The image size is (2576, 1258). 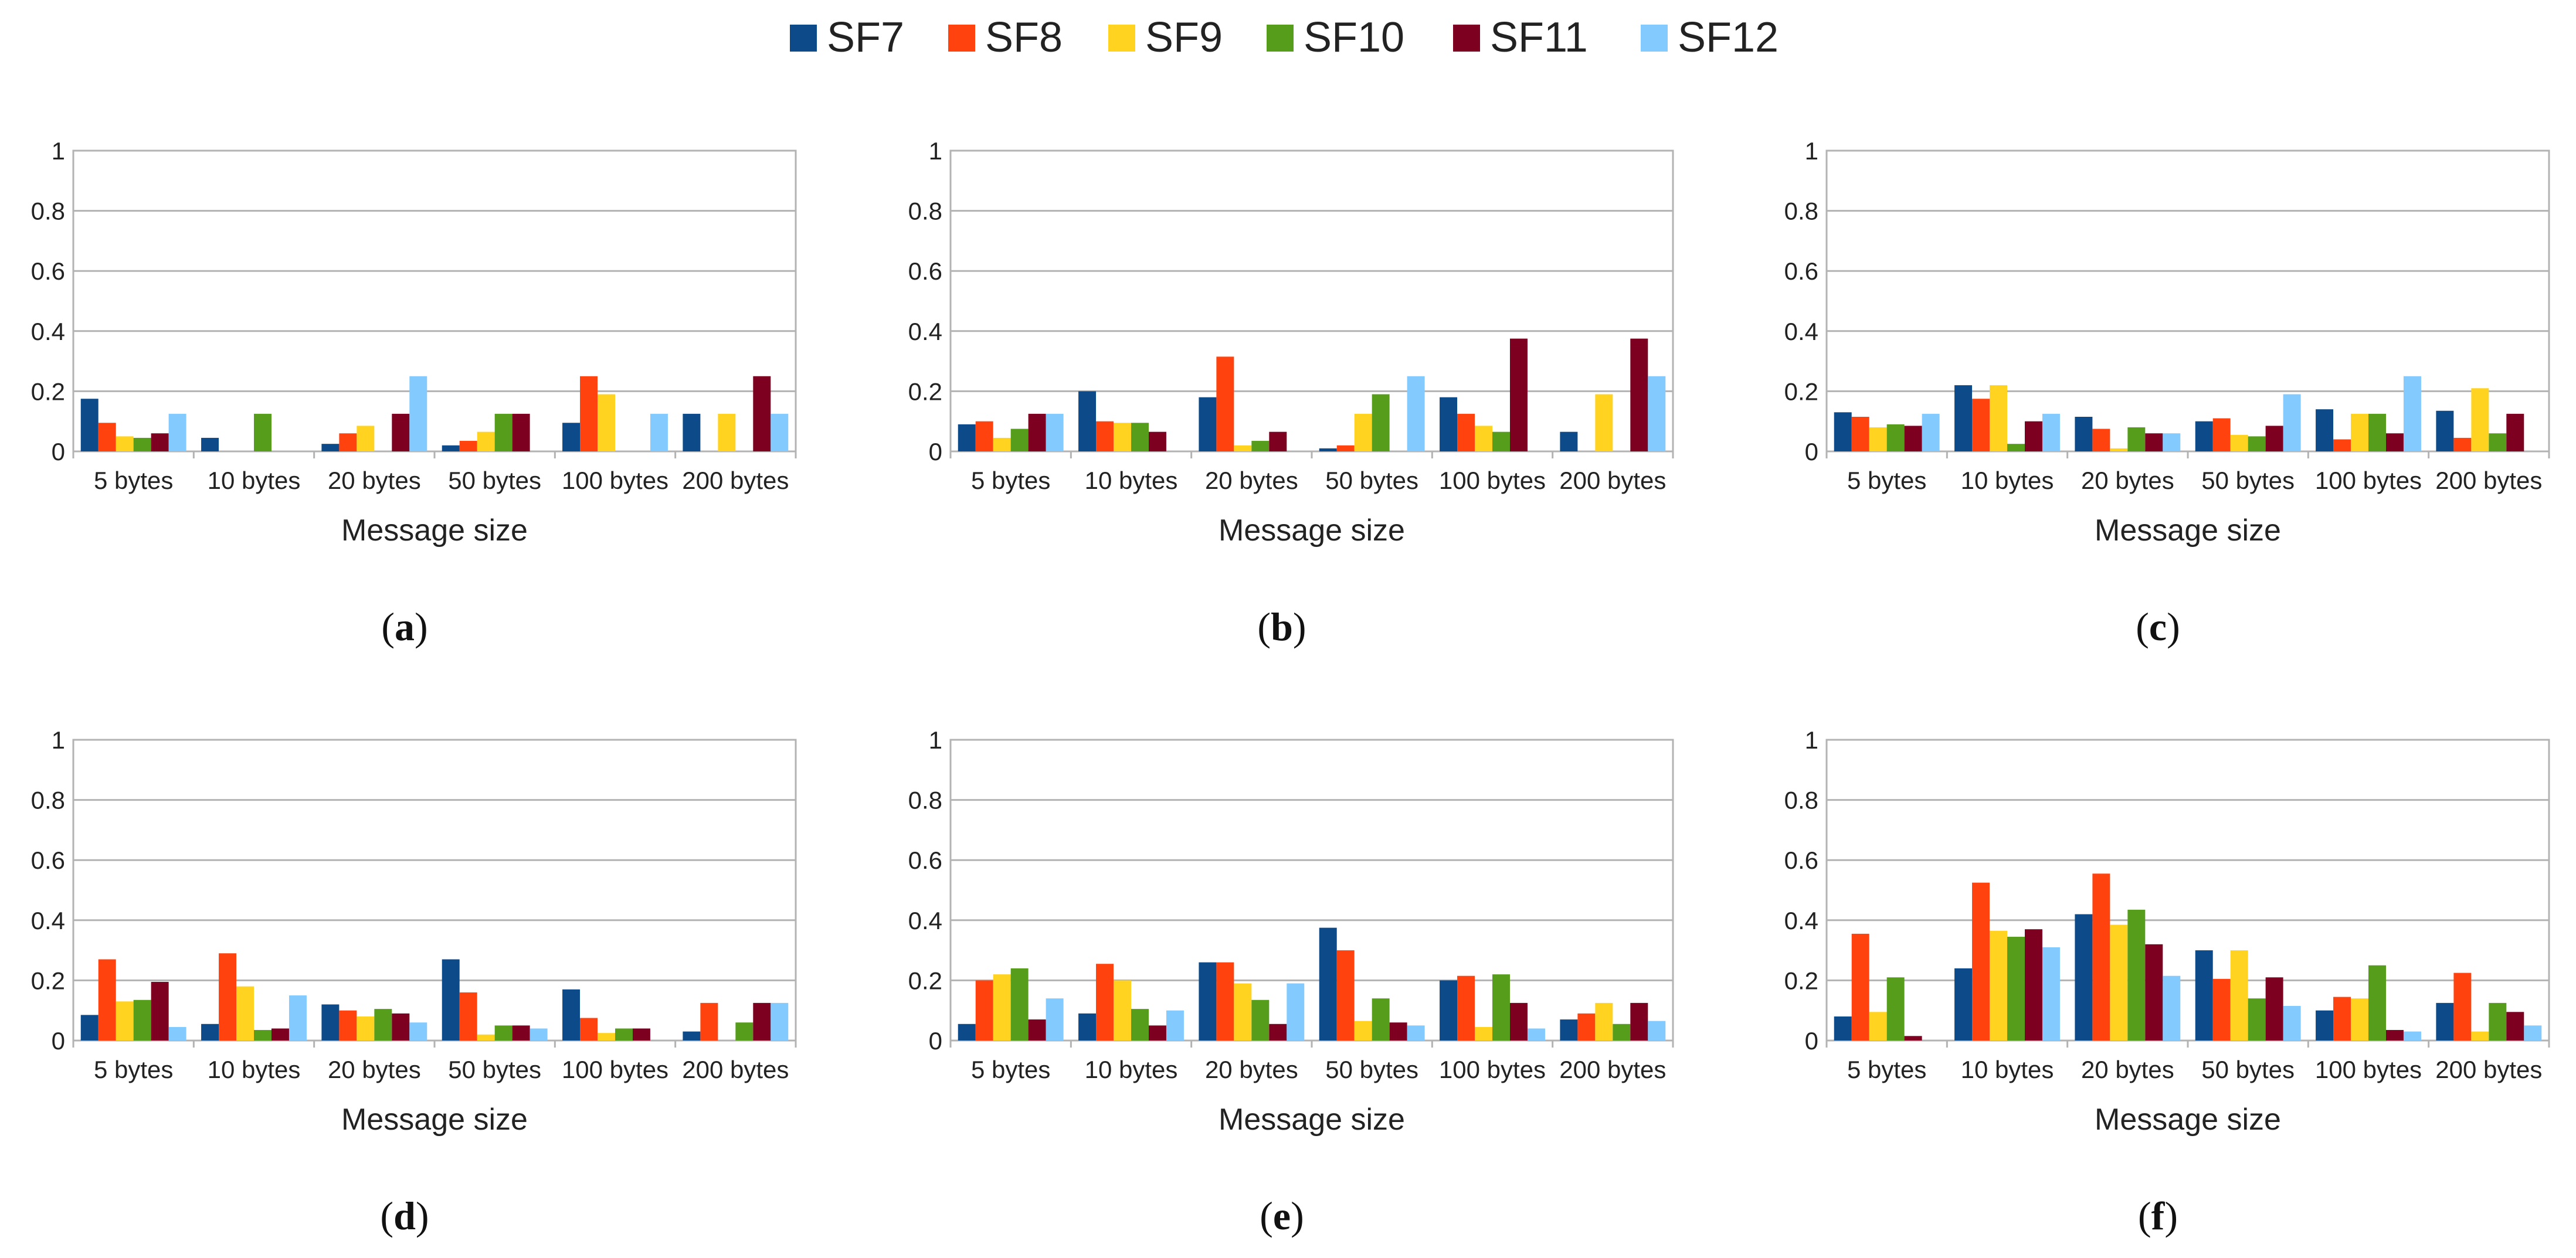 I want to click on panel-caption-letter: d, so click(x=404, y=1216).